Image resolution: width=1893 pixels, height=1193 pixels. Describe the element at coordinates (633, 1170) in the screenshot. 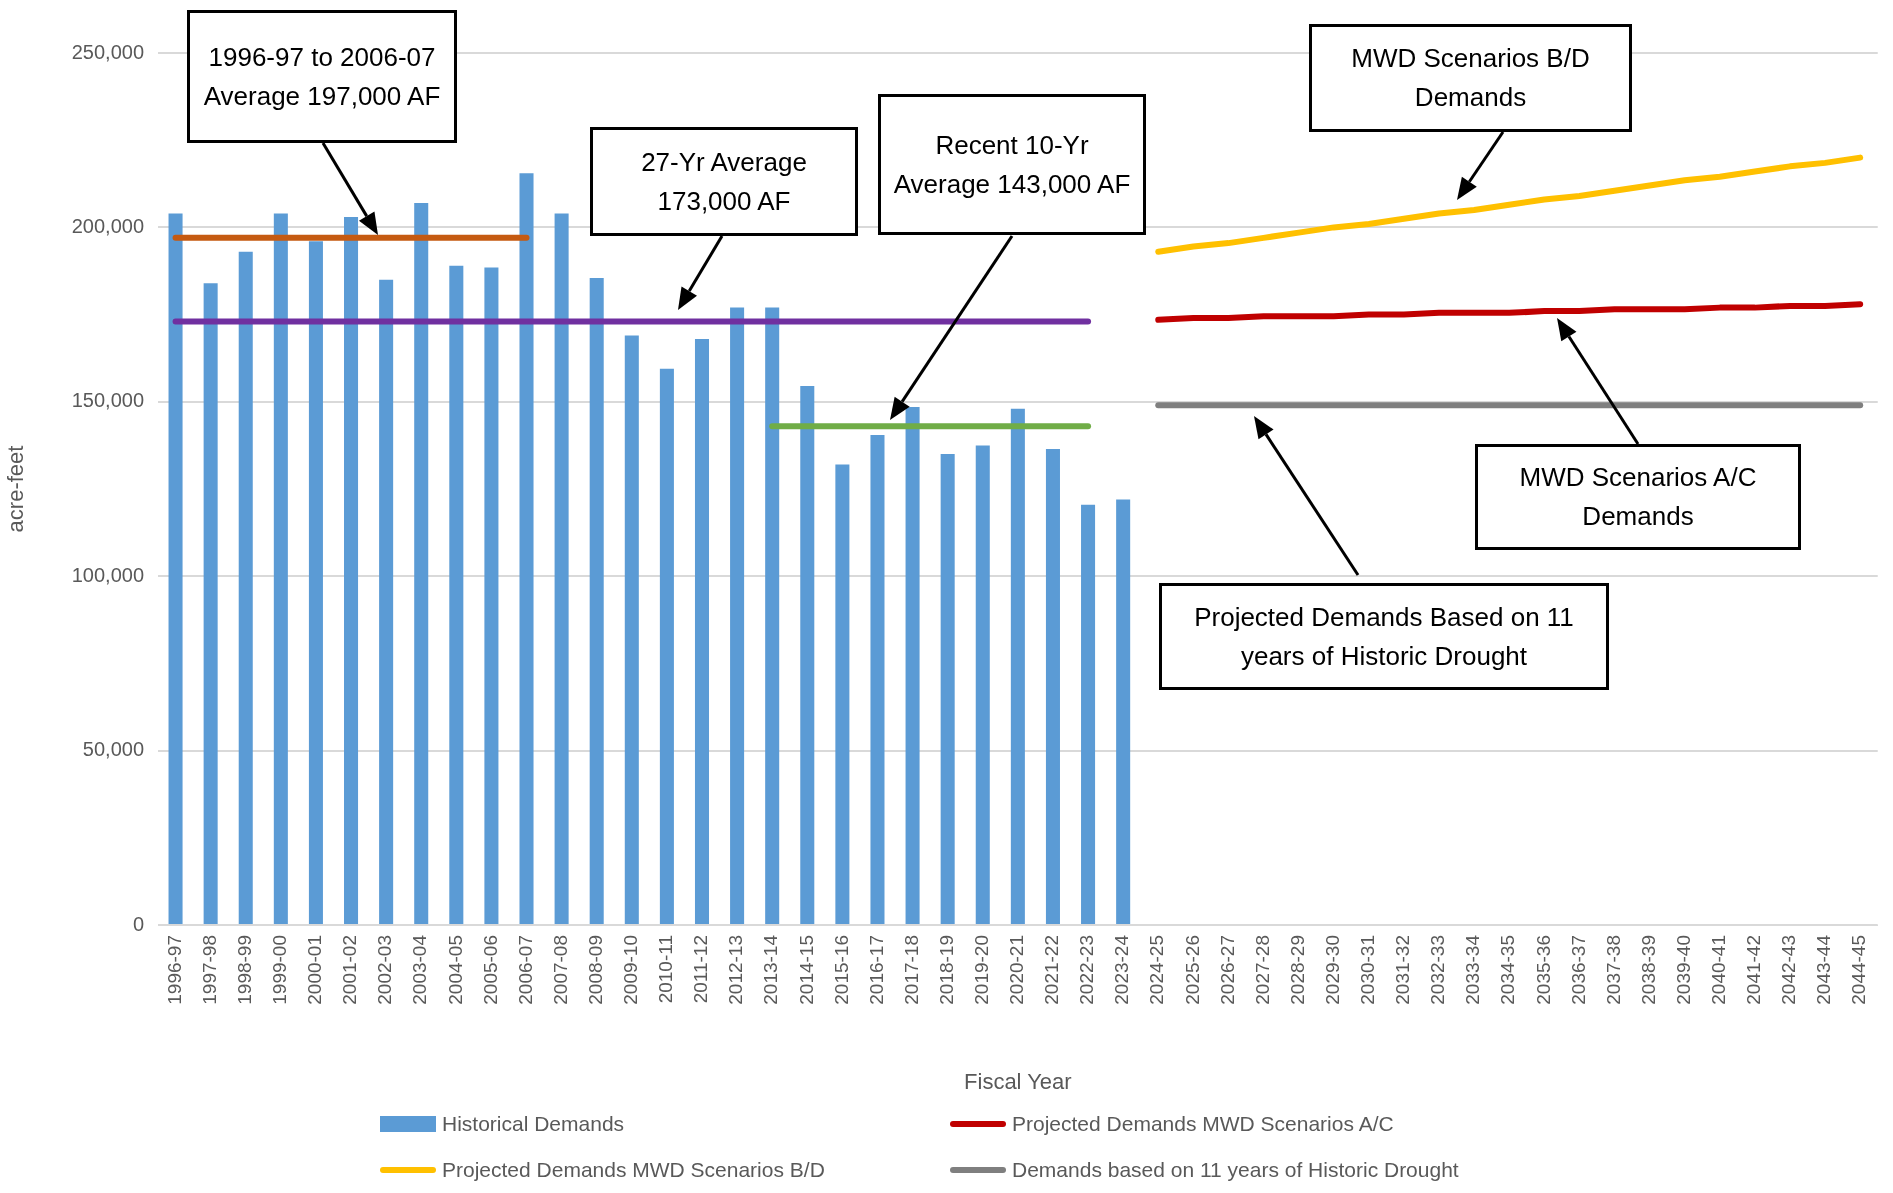

I see `legend-label: Projected Demands MWD Scenarios B/D` at that location.